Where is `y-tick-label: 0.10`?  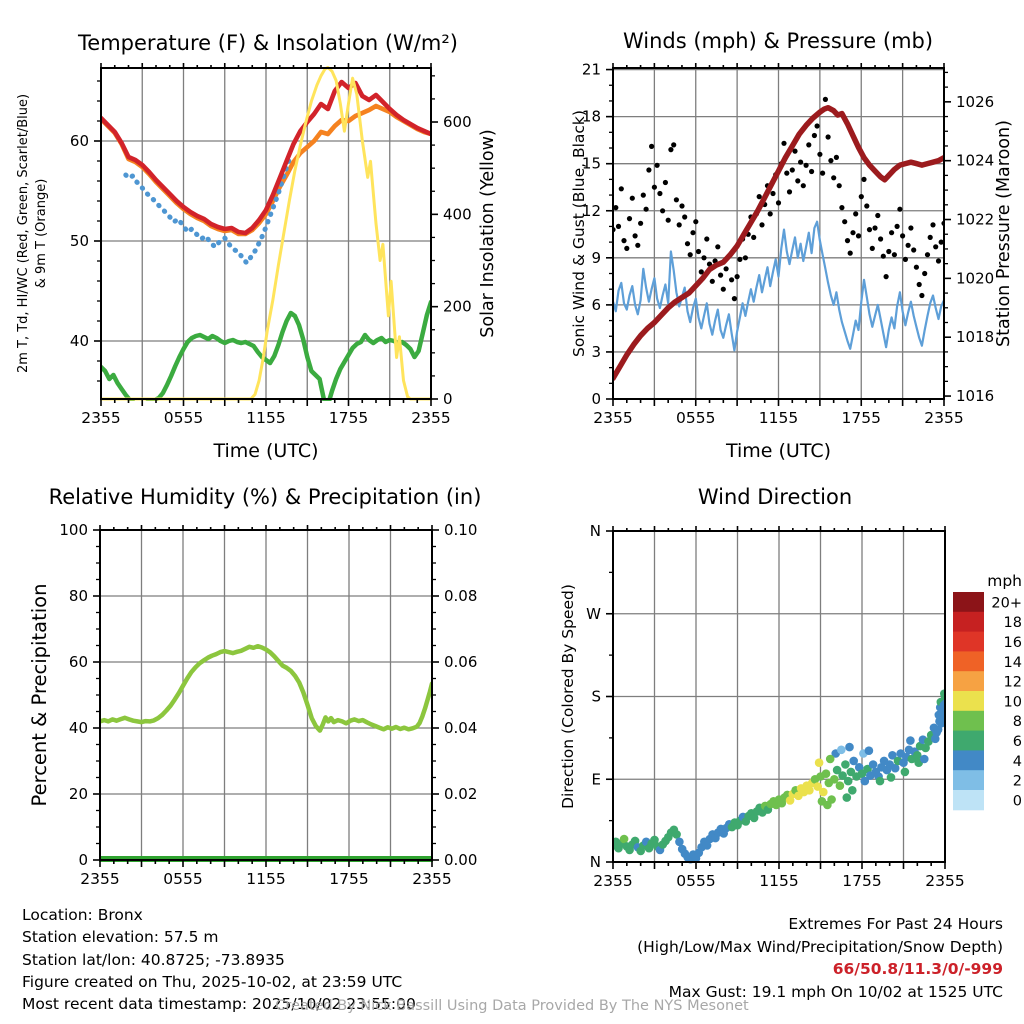 y-tick-label: 0.10 is located at coordinates (460, 530).